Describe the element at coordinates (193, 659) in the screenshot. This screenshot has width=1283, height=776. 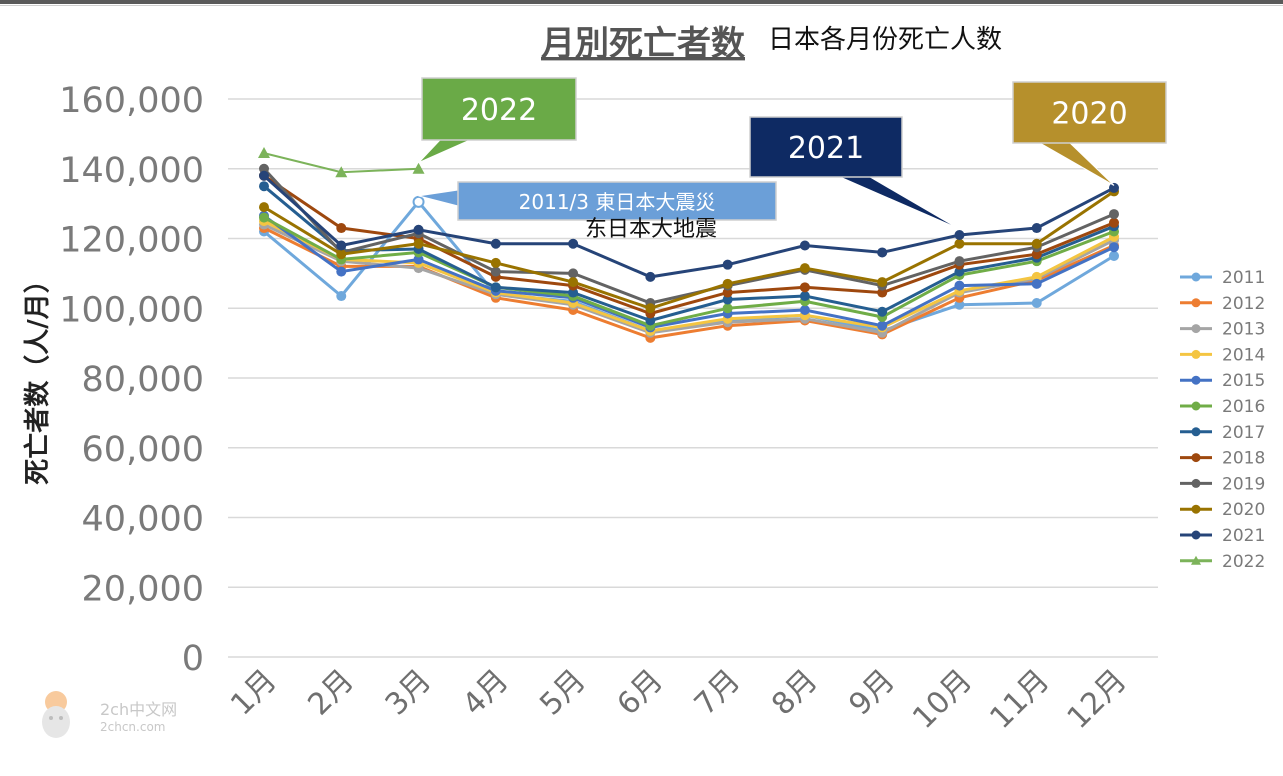
I see `y-tick-label: 0` at that location.